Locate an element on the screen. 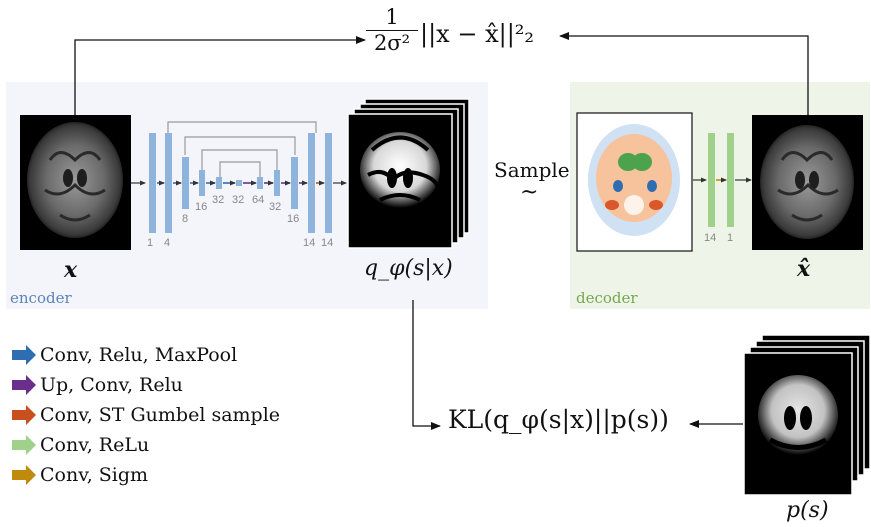  encoder-panel-label: encoder is located at coordinates (41, 298).